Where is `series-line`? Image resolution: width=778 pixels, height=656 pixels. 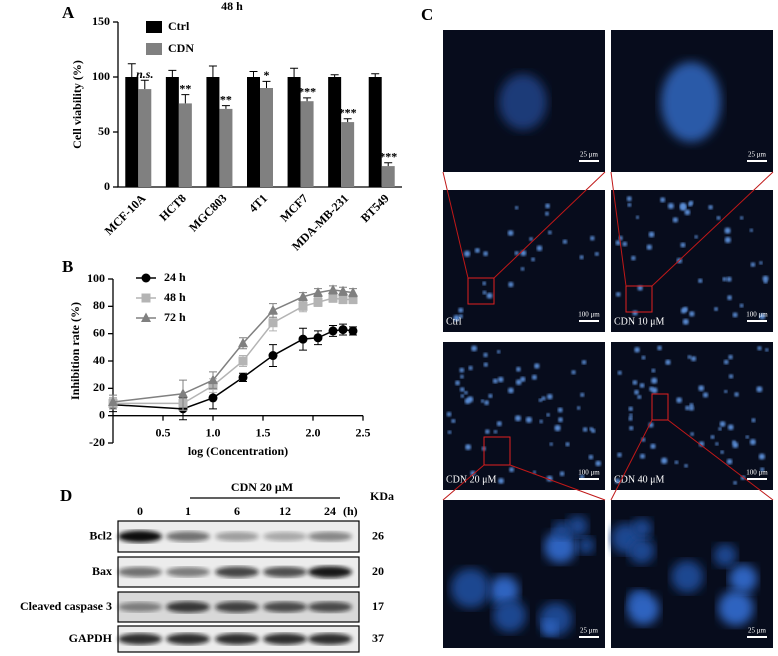
series-line is located at coordinates (233, 351).